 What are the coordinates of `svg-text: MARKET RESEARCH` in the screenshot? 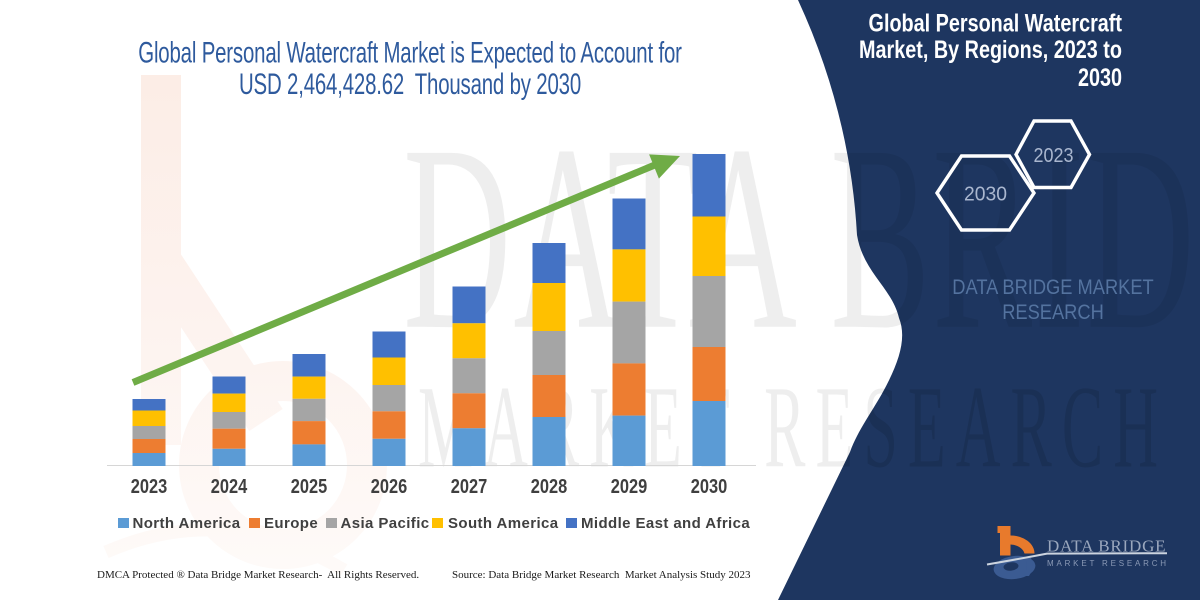 It's located at (1108, 563).